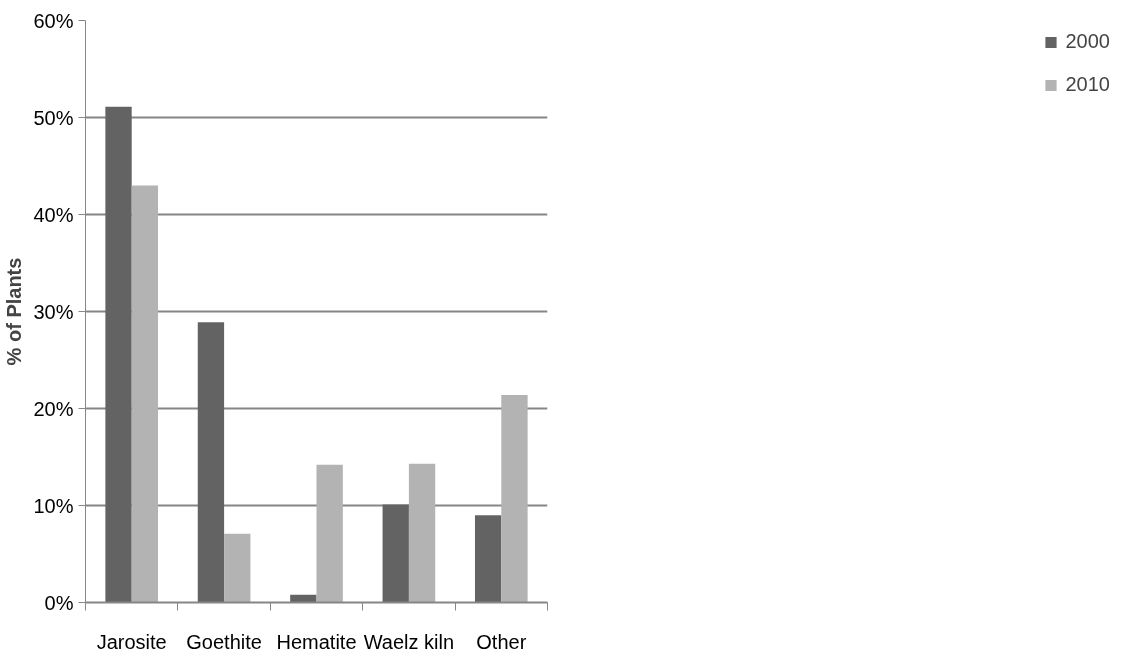 Image resolution: width=1131 pixels, height=663 pixels. What do you see at coordinates (53, 505) in the screenshot?
I see `y-tick-label: 10%` at bounding box center [53, 505].